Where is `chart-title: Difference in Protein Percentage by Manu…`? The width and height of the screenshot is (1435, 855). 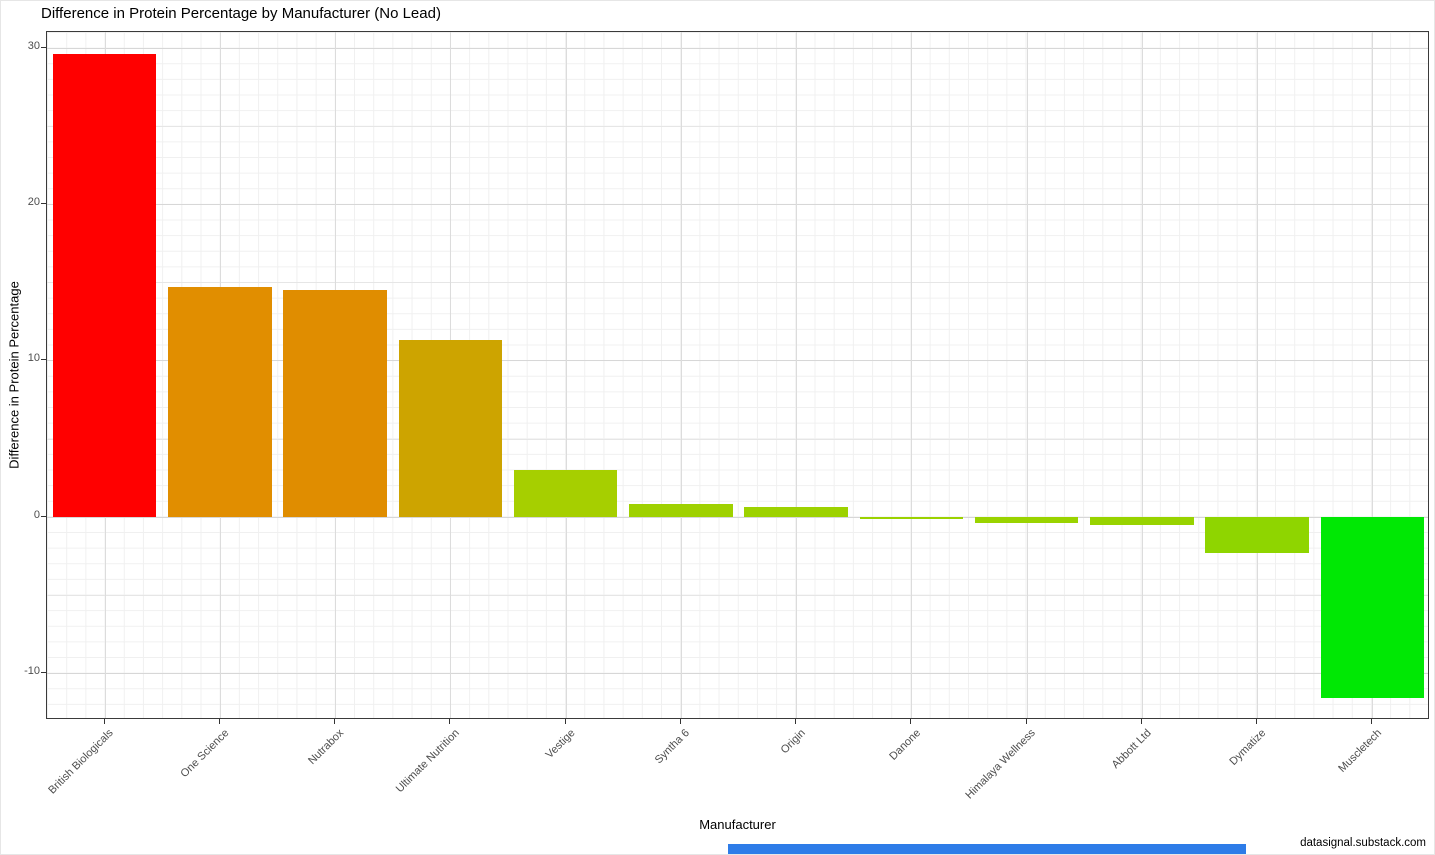
chart-title: Difference in Protein Percentage by Manu… is located at coordinates (241, 13).